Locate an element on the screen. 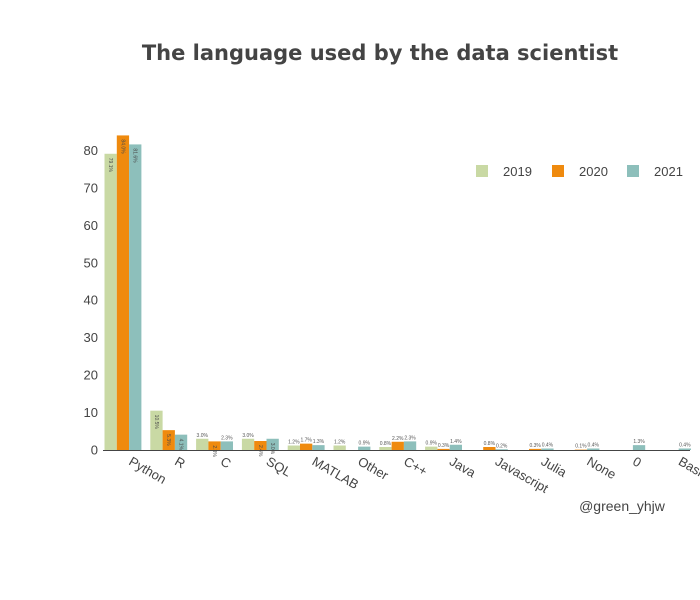 The image size is (700, 600). bar-2021-bash is located at coordinates (684, 449).